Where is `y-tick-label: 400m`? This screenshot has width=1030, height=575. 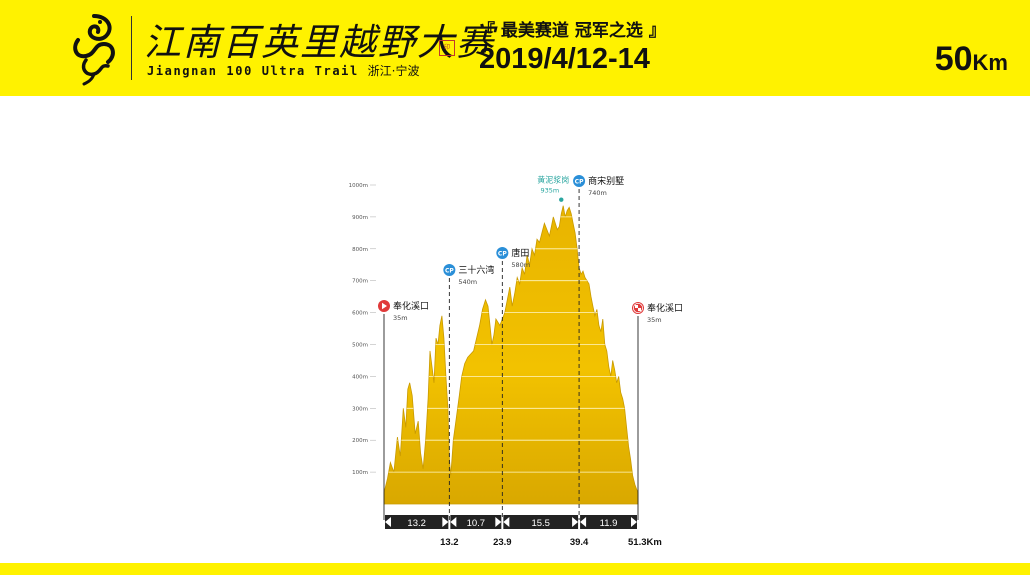 y-tick-label: 400m is located at coordinates (360, 377).